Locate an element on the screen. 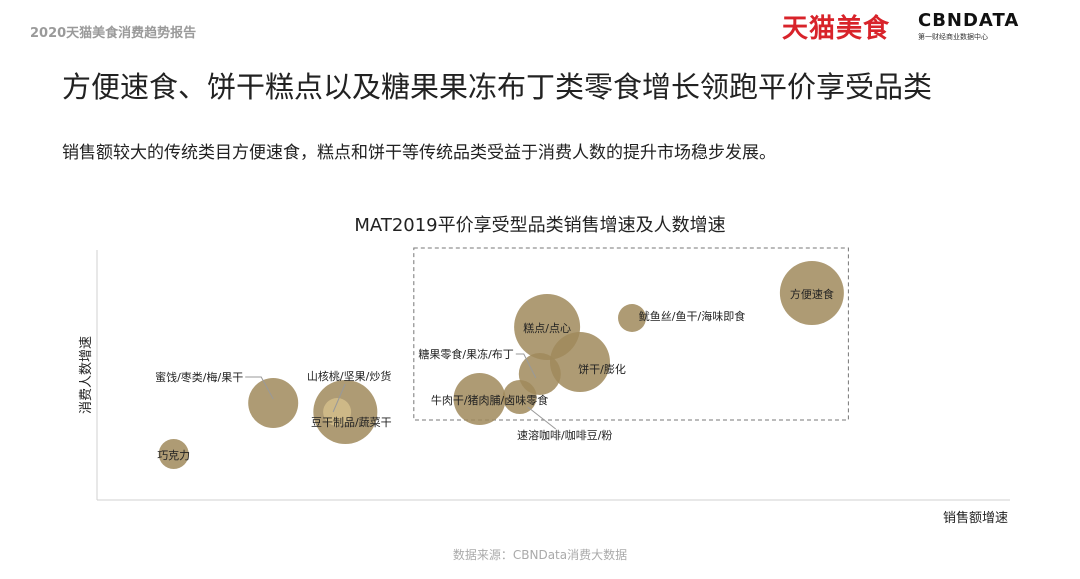  bubble-label: 饼干/膨化 is located at coordinates (602, 369).